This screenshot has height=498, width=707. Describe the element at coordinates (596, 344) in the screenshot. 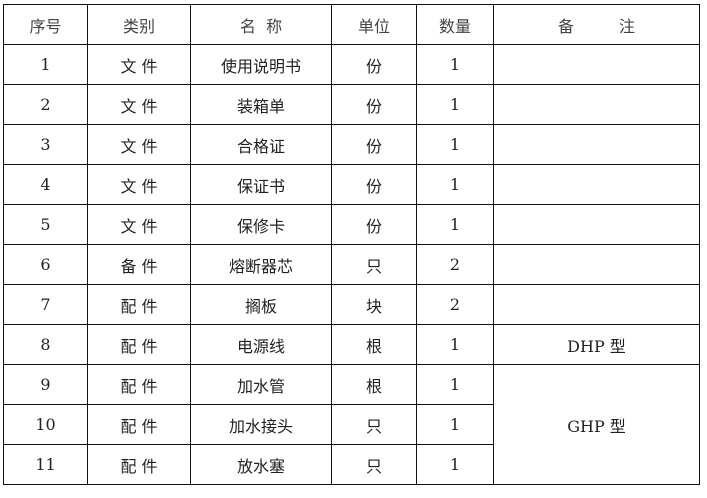

I see `cell-remark: DHP 型` at that location.